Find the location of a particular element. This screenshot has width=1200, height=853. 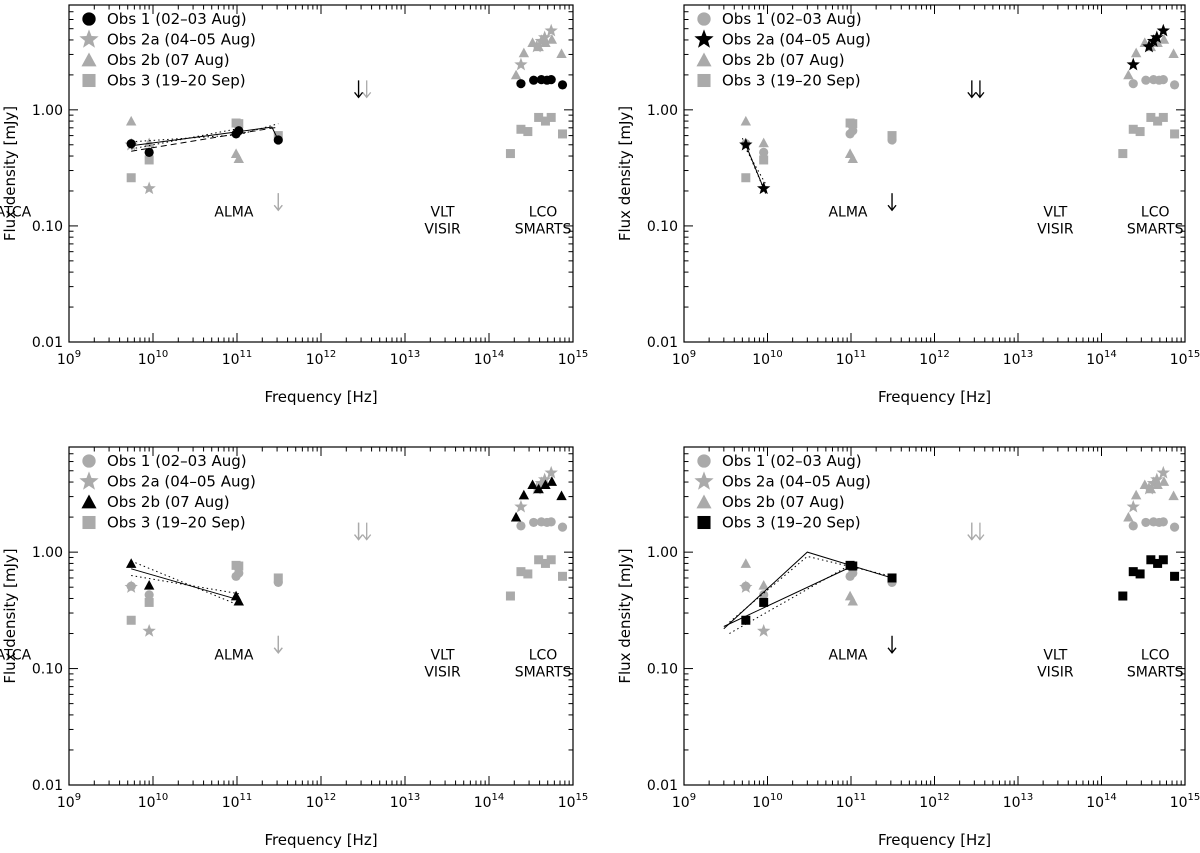

x-tick-label-exp: 11 is located at coordinates (246, 354).